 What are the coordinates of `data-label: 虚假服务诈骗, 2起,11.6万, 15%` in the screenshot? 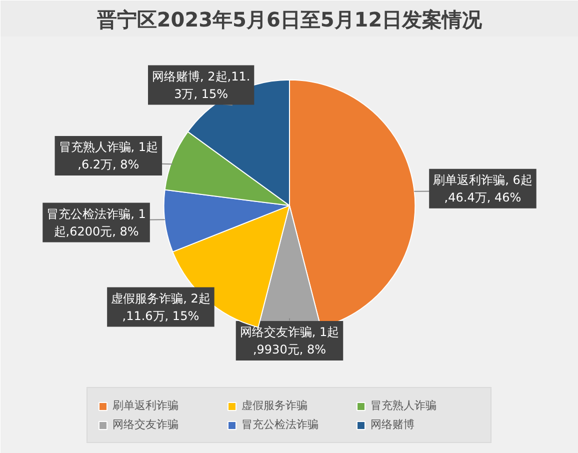 It's located at (160, 307).